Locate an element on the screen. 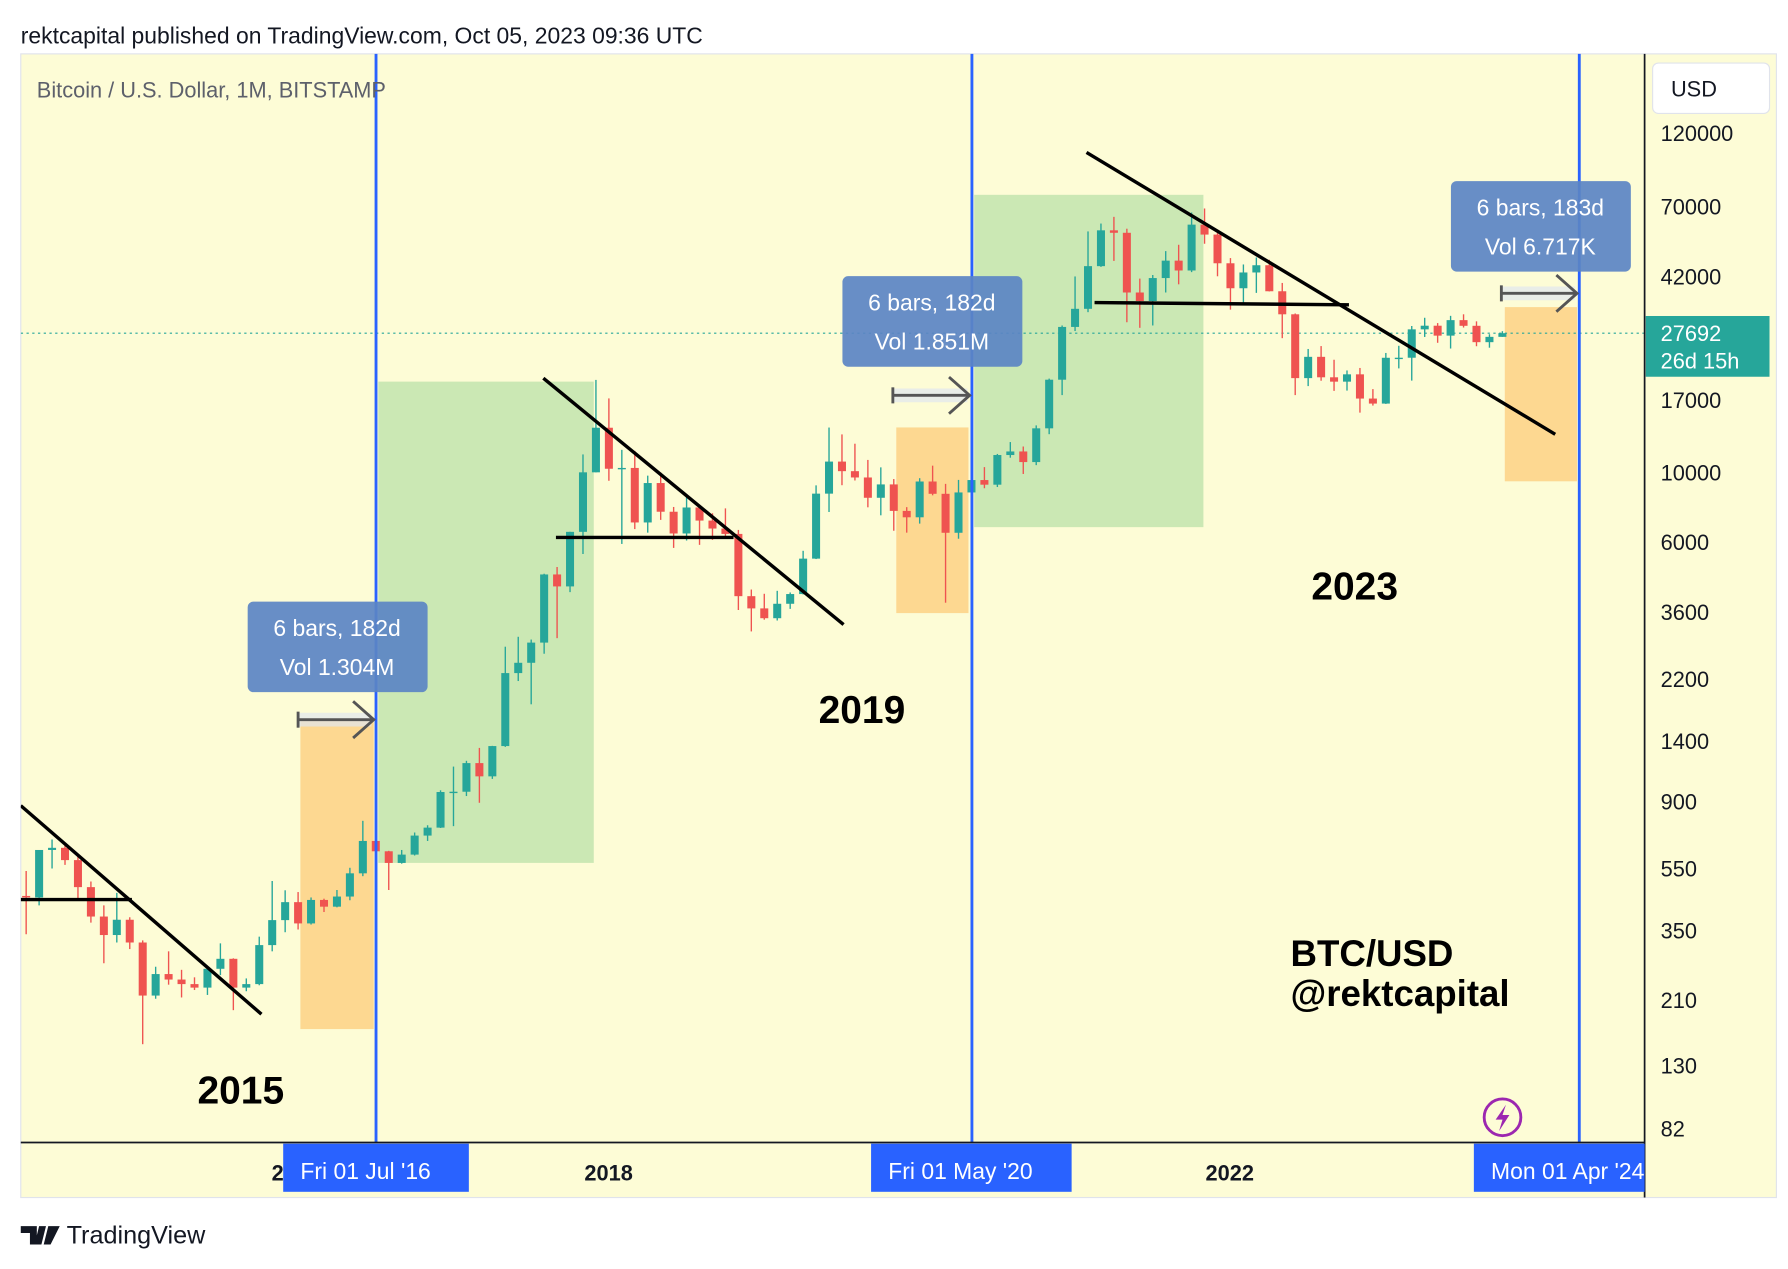  currency-button is located at coordinates (1711, 88).